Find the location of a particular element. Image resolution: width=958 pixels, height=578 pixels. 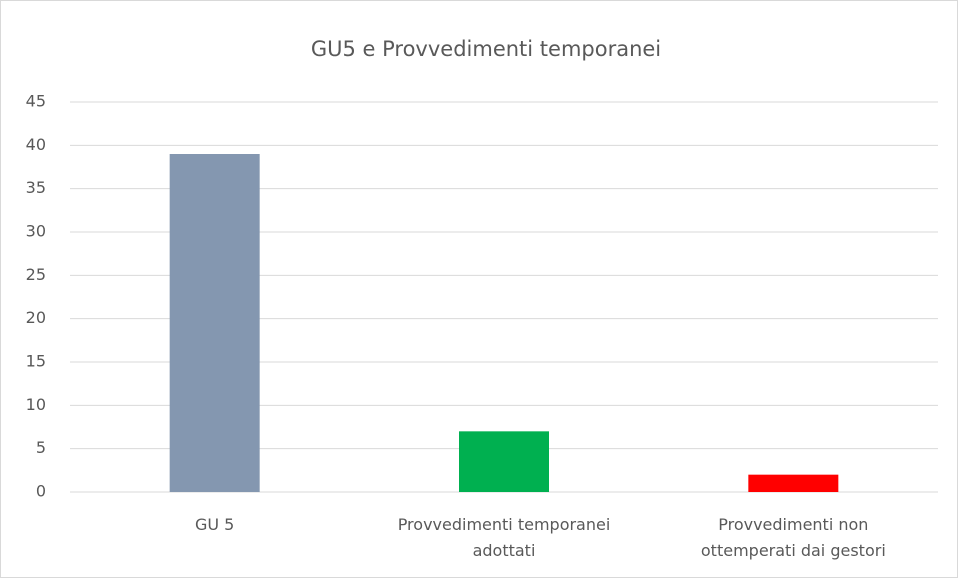

x-tick-label-line: GU 5 is located at coordinates (214, 524).